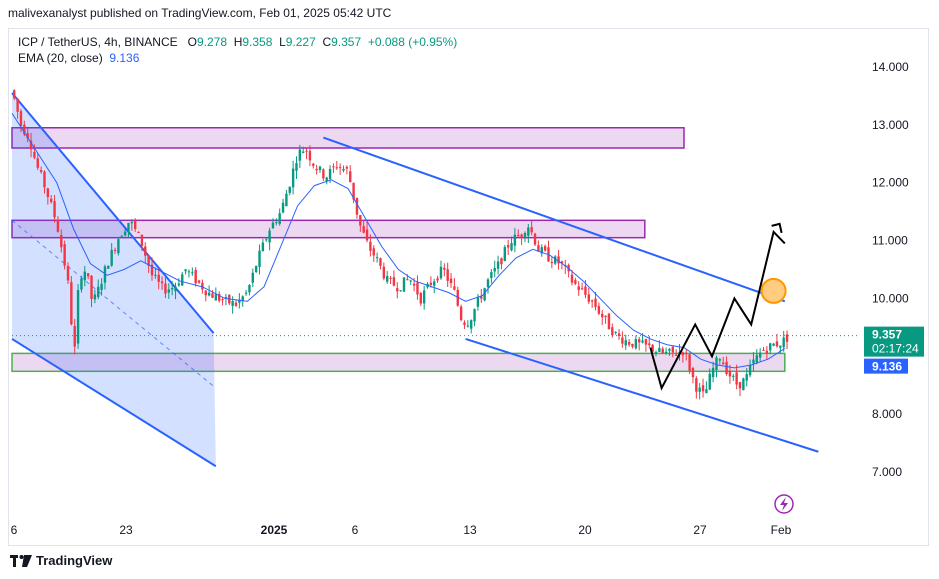  What do you see at coordinates (700, 530) in the screenshot?
I see `time-tick-label: 27` at bounding box center [700, 530].